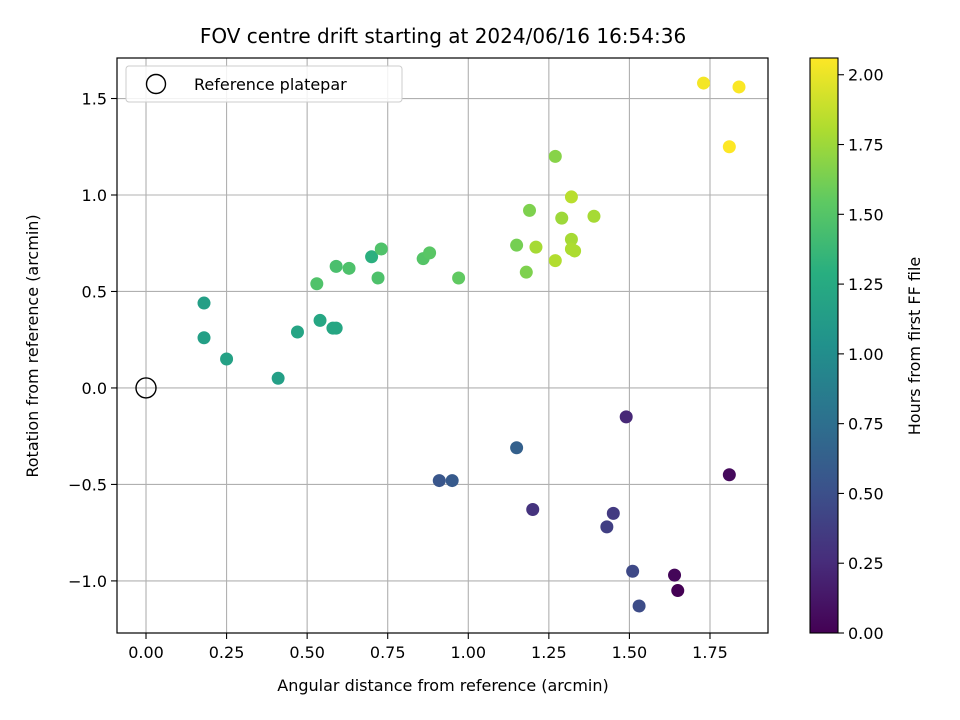 This screenshot has width=960, height=720. What do you see at coordinates (428, 647) in the screenshot?
I see `x-axis-ticks: 0.00 0.25 0.50 0.75 1.00 1.25 1.50 1.75` at bounding box center [428, 647].